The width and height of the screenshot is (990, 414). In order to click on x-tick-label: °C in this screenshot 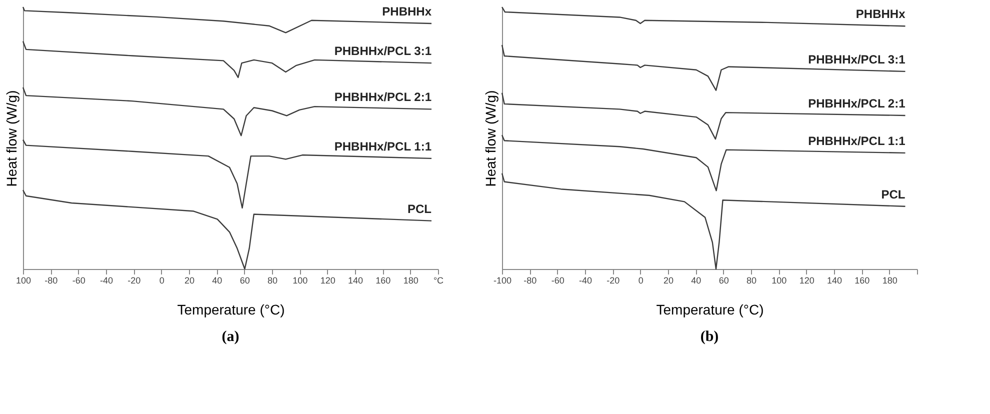, I will do `click(438, 281)`.